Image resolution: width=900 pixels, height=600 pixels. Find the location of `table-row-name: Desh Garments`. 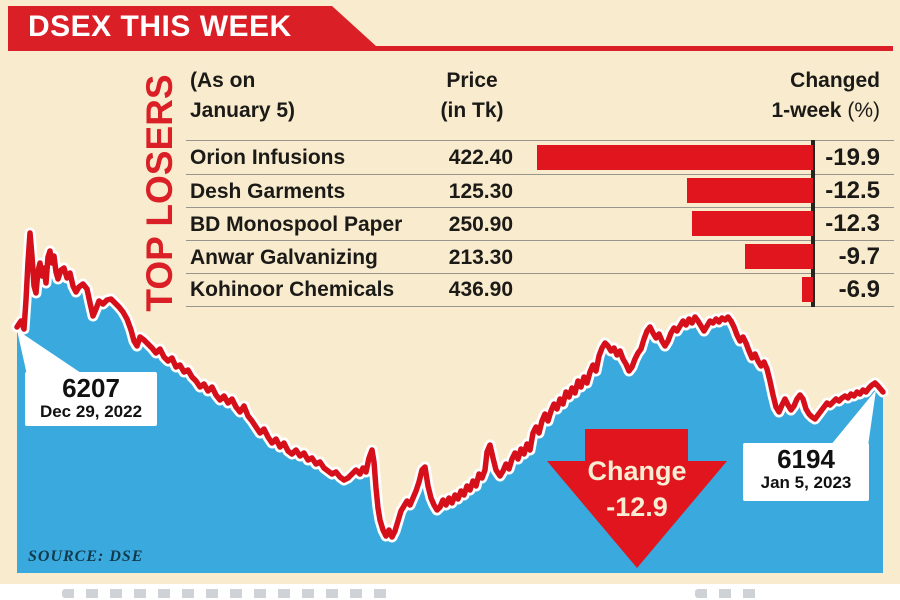

table-row-name: Desh Garments is located at coordinates (268, 191).